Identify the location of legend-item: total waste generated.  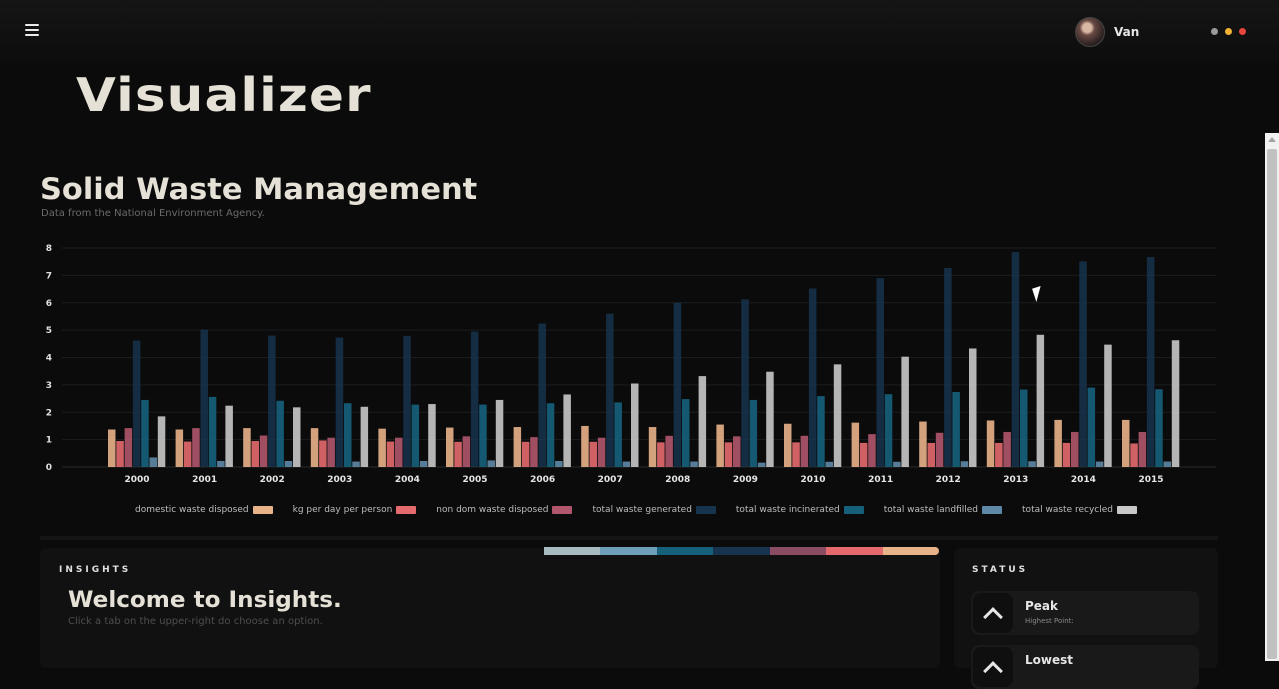
(654, 510).